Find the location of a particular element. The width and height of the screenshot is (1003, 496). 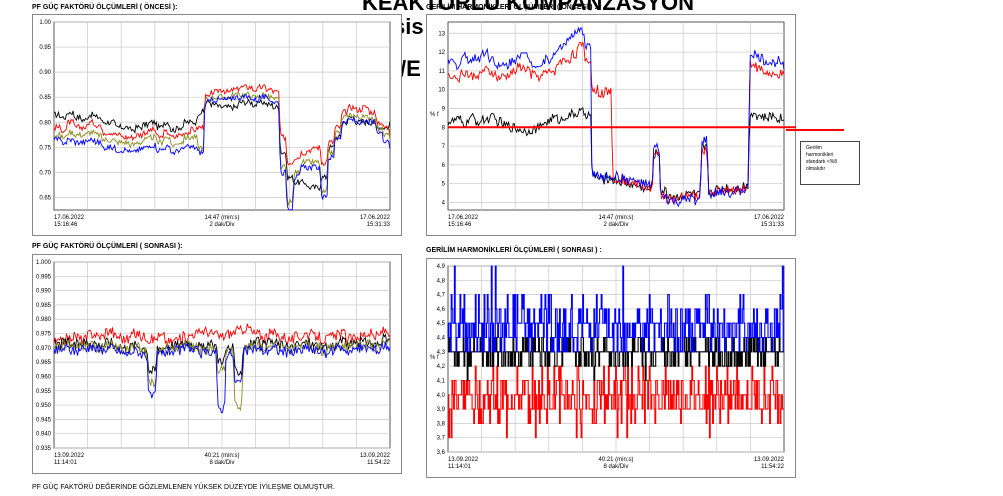

y-tick-label: 0.990 is located at coordinates (44, 292).